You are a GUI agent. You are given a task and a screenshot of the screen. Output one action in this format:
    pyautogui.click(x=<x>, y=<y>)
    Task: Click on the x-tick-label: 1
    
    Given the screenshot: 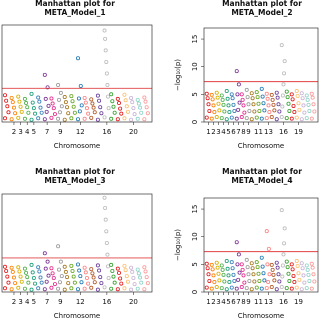 What is the action you would take?
    pyautogui.click(x=208, y=302)
    